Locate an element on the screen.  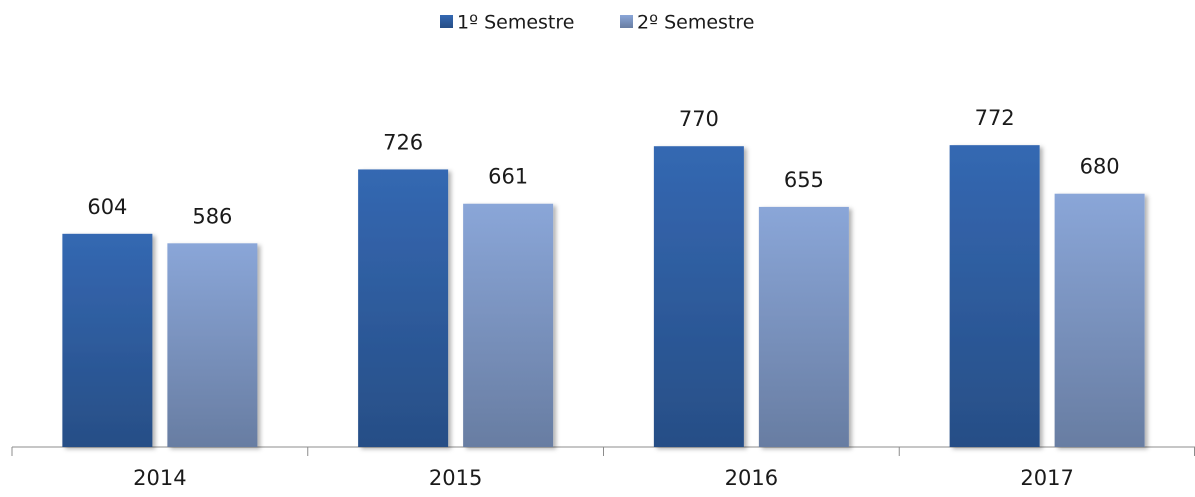
data-label: 655 is located at coordinates (804, 180).